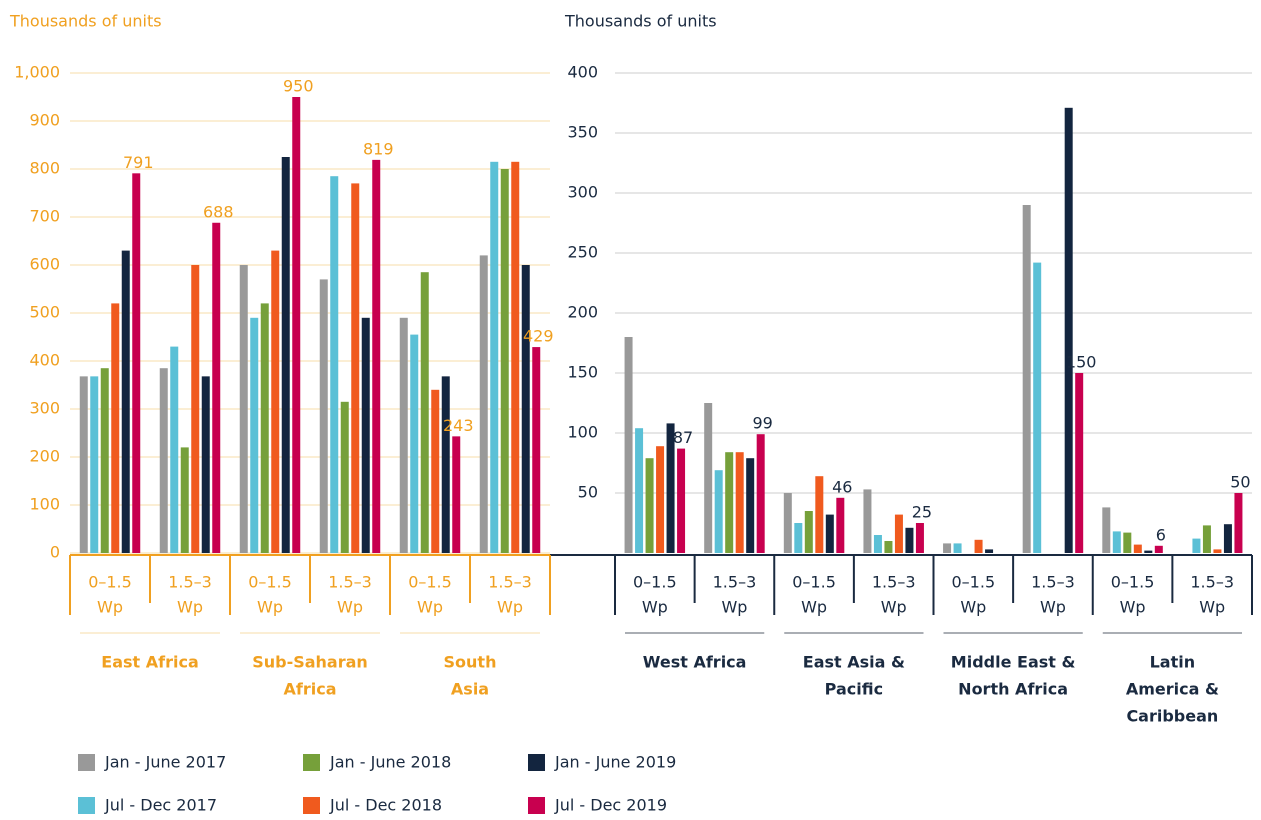 The image size is (1261, 820). What do you see at coordinates (298, 86) in the screenshot?
I see `data-label: 950` at bounding box center [298, 86].